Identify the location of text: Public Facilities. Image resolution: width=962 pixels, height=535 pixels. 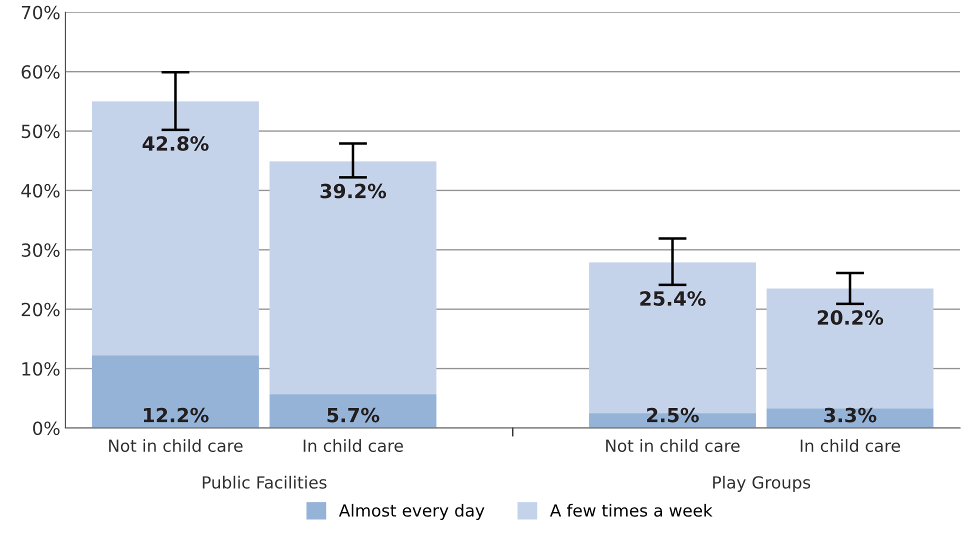
(264, 482).